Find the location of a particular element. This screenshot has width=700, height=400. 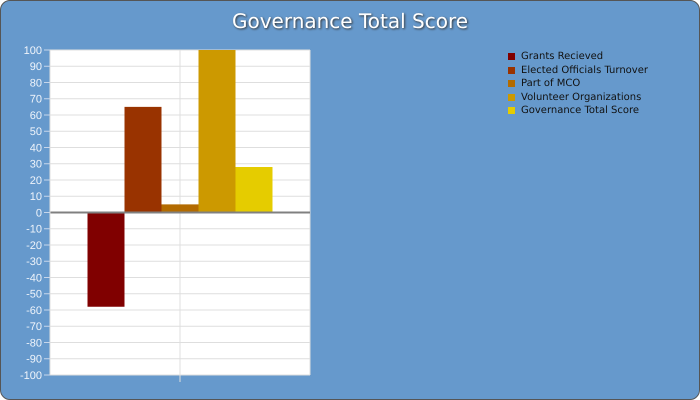

y-tick-label: 40 is located at coordinates (36, 148).